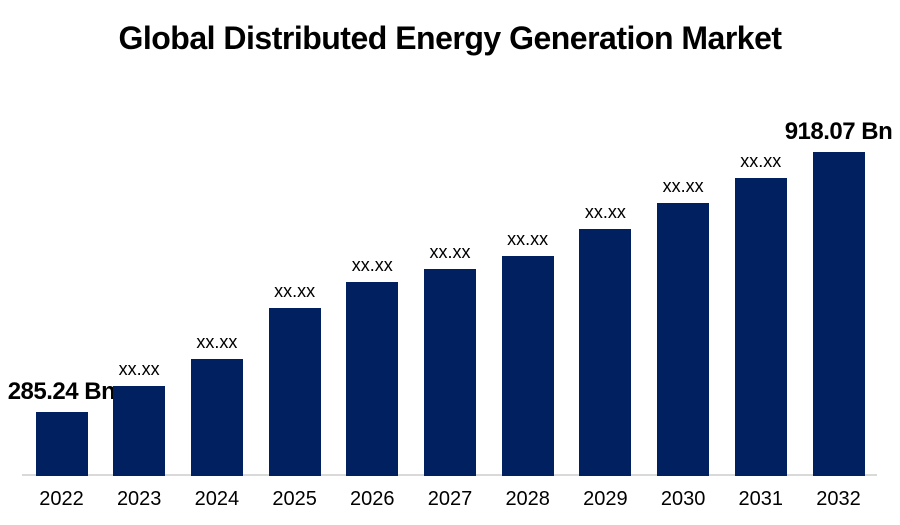 Image resolution: width=900 pixels, height=525 pixels. What do you see at coordinates (294, 392) in the screenshot?
I see `bar-2025` at bounding box center [294, 392].